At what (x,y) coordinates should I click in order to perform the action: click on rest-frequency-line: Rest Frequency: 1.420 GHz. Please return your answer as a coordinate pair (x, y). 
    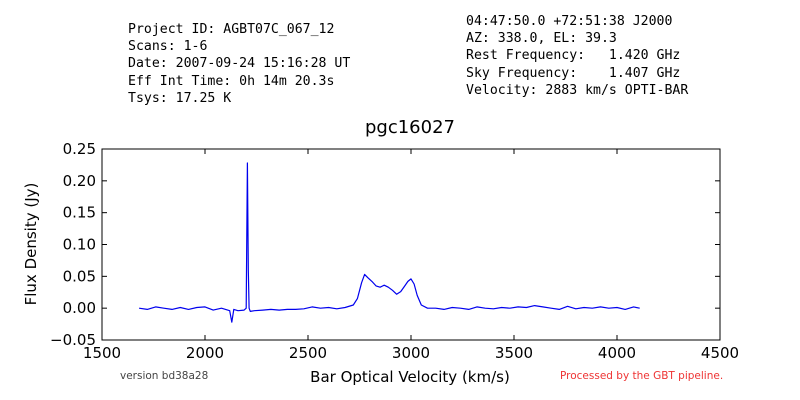
    Looking at the image, I should click on (573, 56).